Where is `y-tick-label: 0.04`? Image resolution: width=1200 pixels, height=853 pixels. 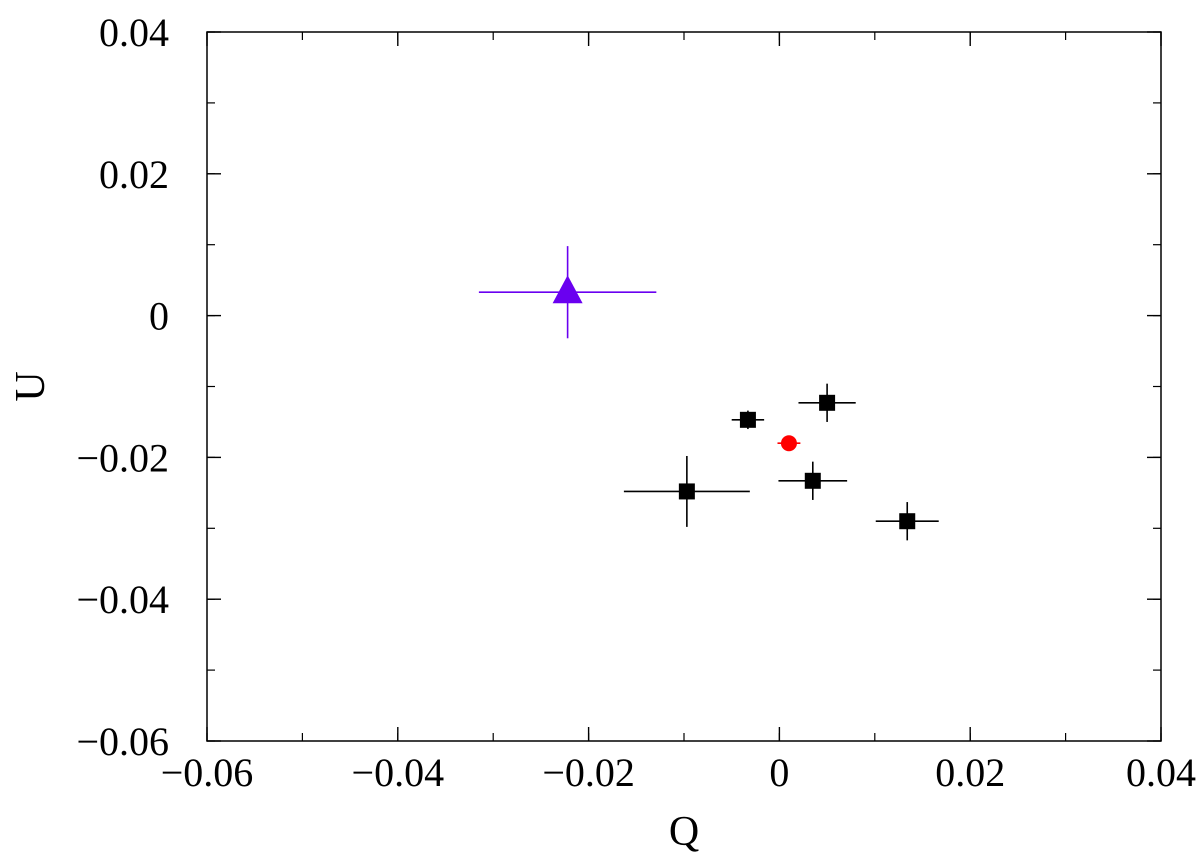
y-tick-label: 0.04 is located at coordinates (134, 32).